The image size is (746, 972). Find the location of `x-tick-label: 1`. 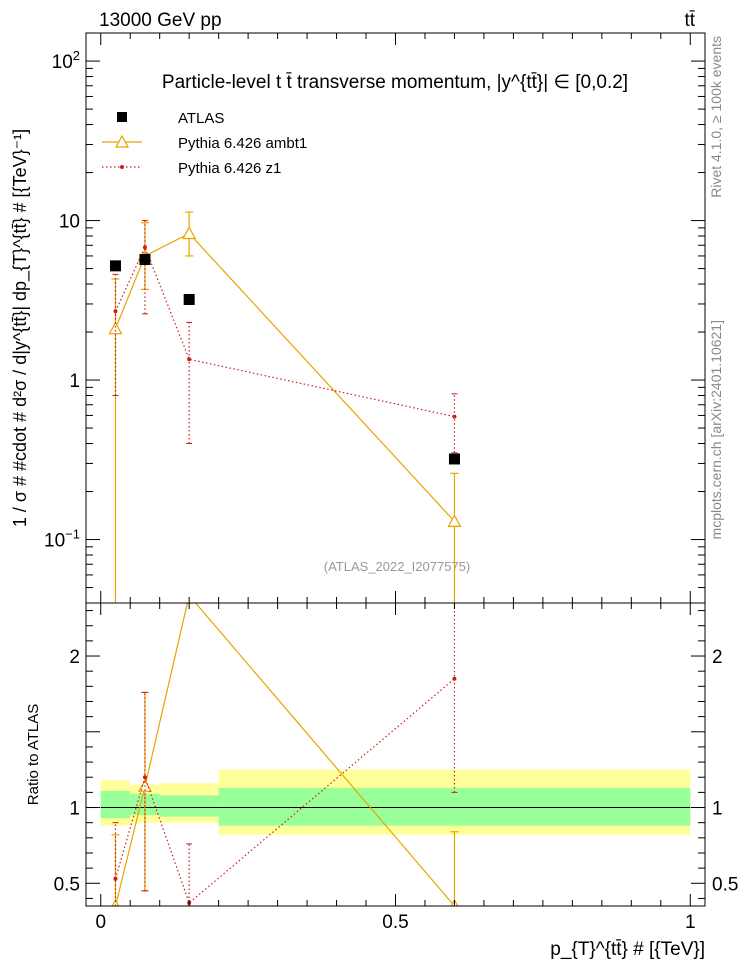

x-tick-label: 1 is located at coordinates (690, 922).